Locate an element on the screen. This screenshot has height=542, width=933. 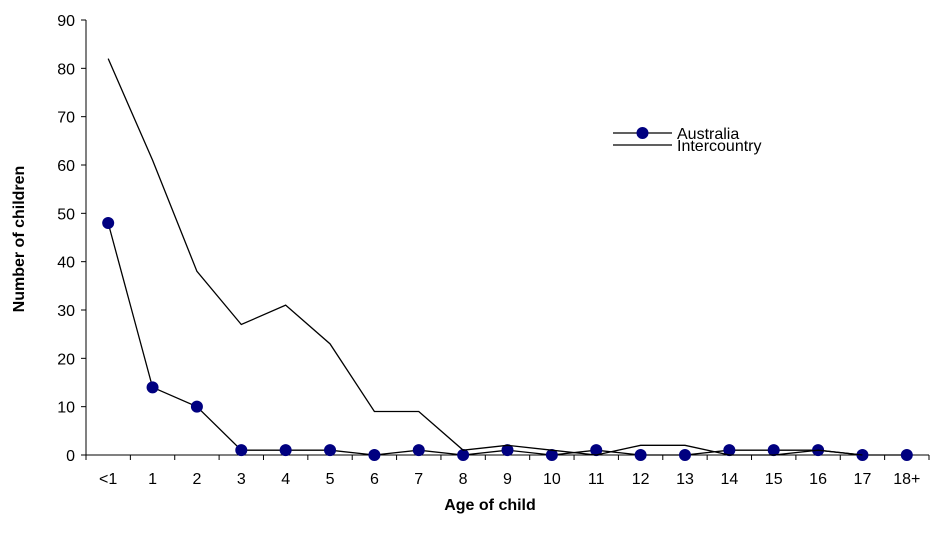
x-tick-label: 7 is located at coordinates (418, 479).